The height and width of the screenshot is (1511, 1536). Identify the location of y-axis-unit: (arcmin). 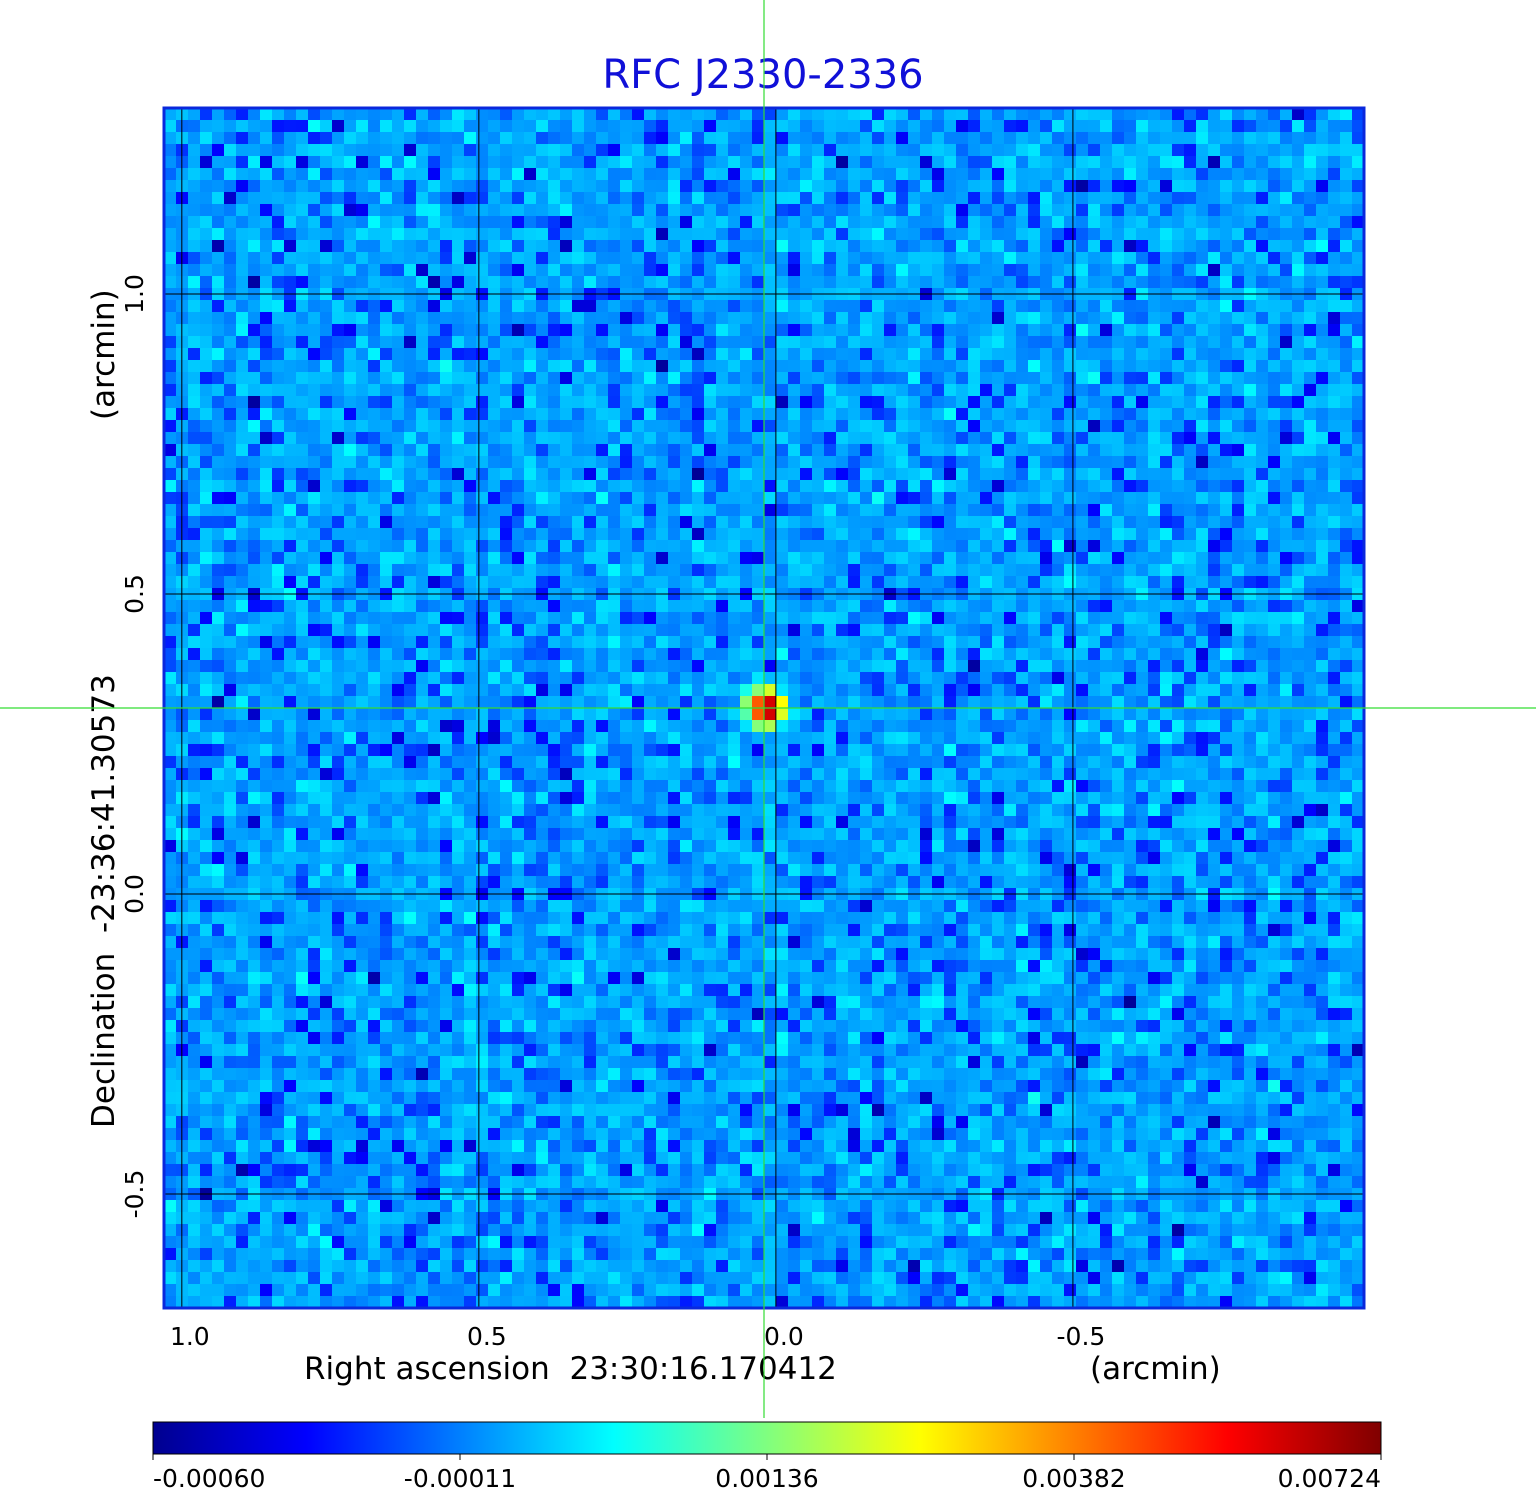
(104, 354).